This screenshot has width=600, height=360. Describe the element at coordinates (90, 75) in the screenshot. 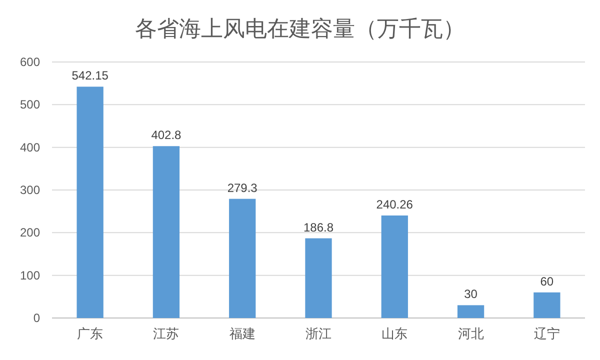

I see `data-label: 542.15` at that location.